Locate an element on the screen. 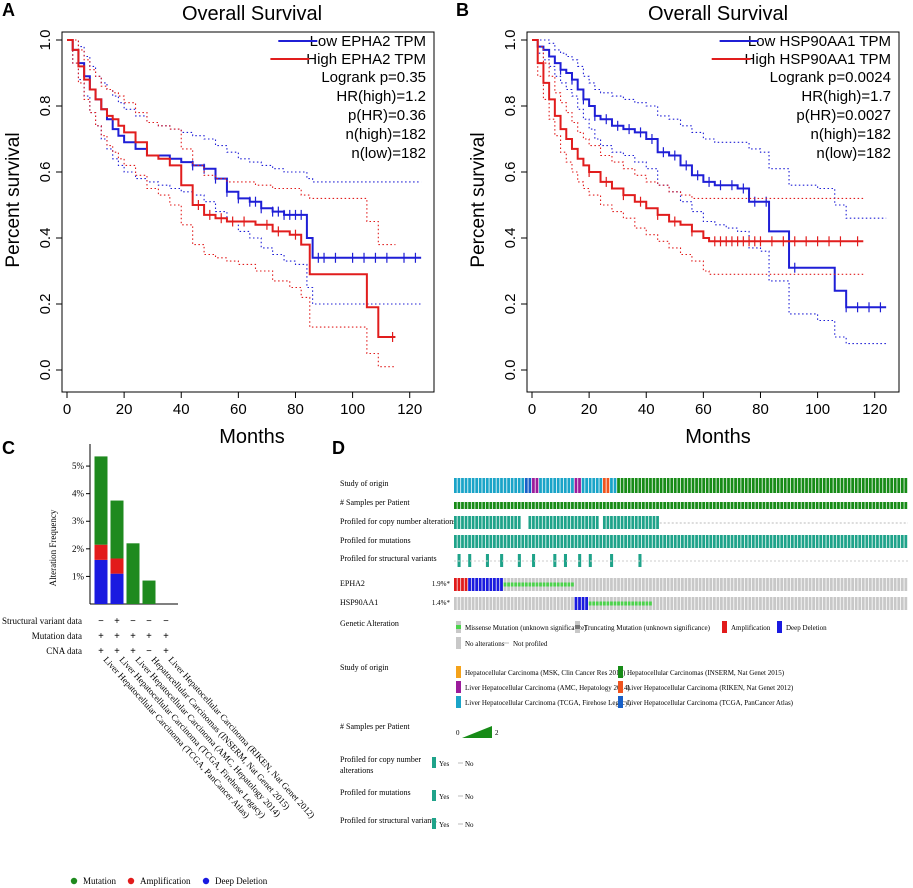  y-tick-label: 0.2 is located at coordinates (510, 304).